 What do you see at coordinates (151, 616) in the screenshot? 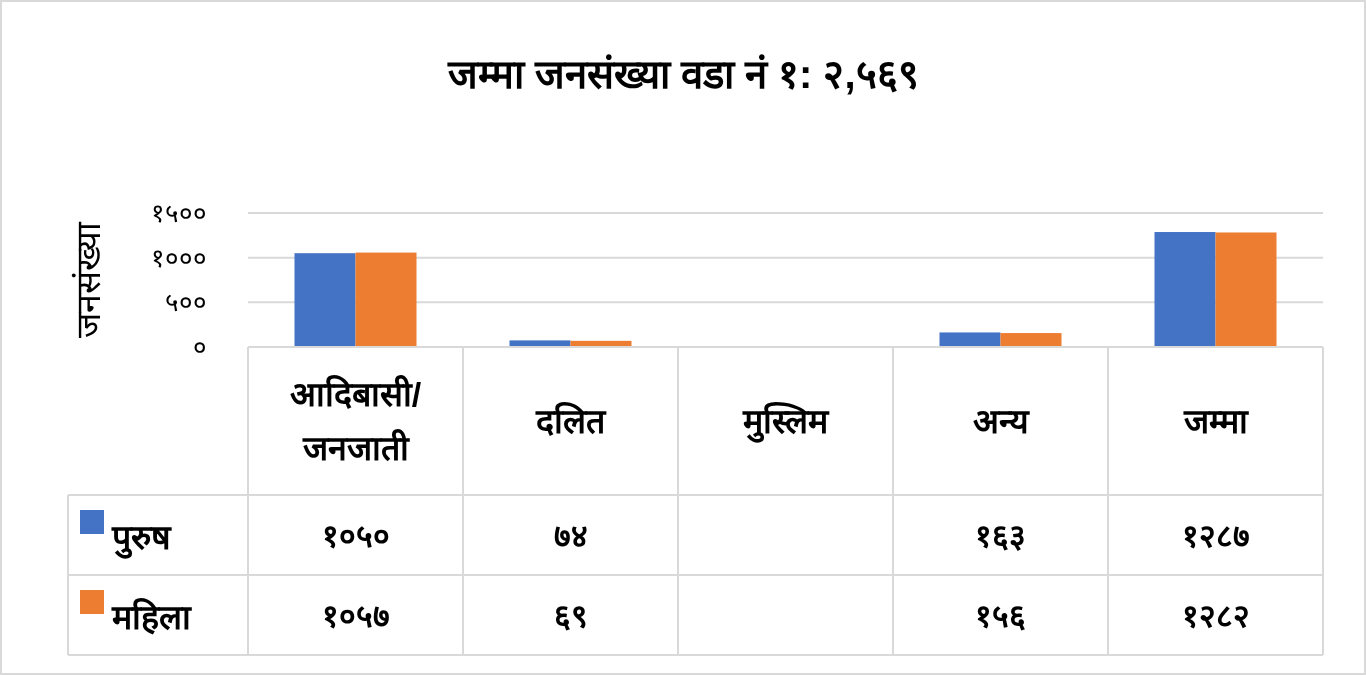
I see `legend-label: महिला` at bounding box center [151, 616].